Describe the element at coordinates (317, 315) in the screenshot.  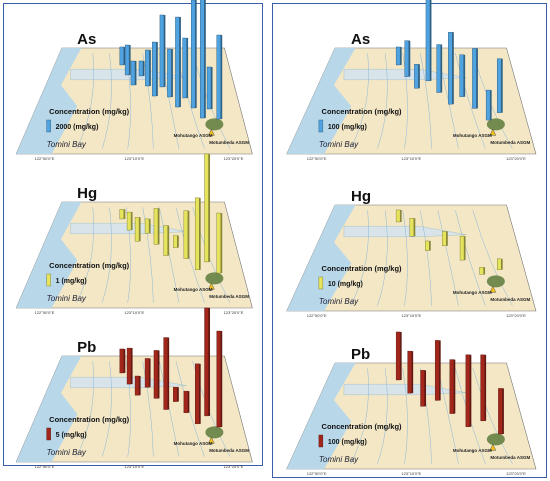
I see `longitude-label: 122°50'0"E` at that location.